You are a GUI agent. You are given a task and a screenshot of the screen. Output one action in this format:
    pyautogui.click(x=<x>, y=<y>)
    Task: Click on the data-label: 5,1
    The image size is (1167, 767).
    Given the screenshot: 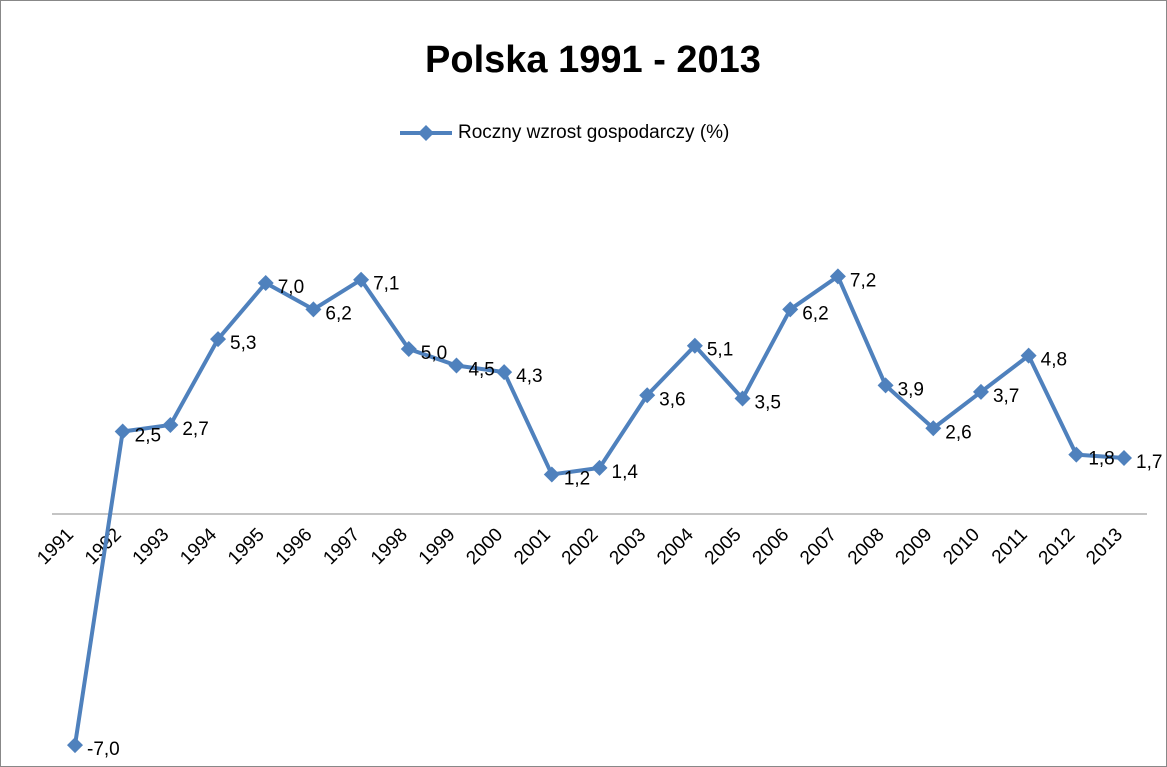 What is the action you would take?
    pyautogui.click(x=720, y=350)
    